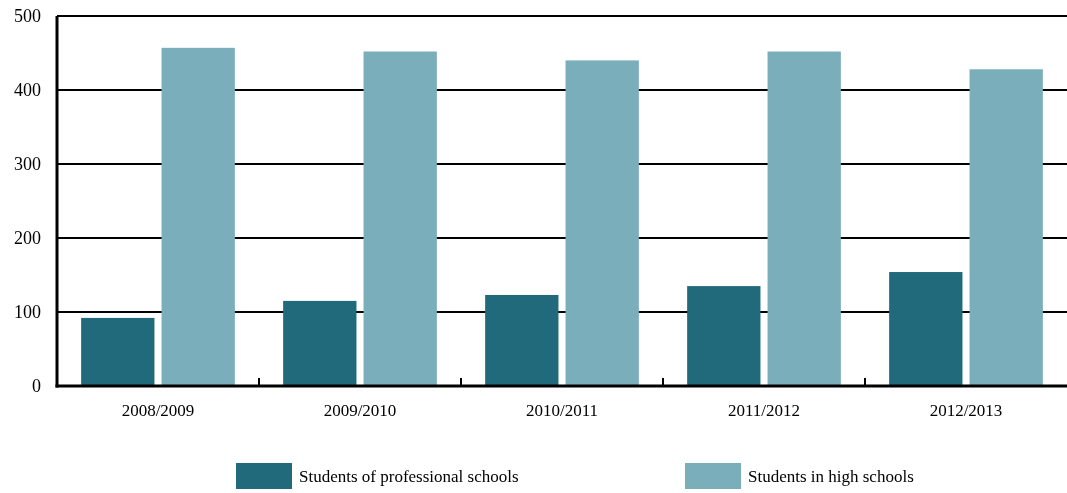  What do you see at coordinates (158, 410) in the screenshot?
I see `x-tick-label: 2008/2009` at bounding box center [158, 410].